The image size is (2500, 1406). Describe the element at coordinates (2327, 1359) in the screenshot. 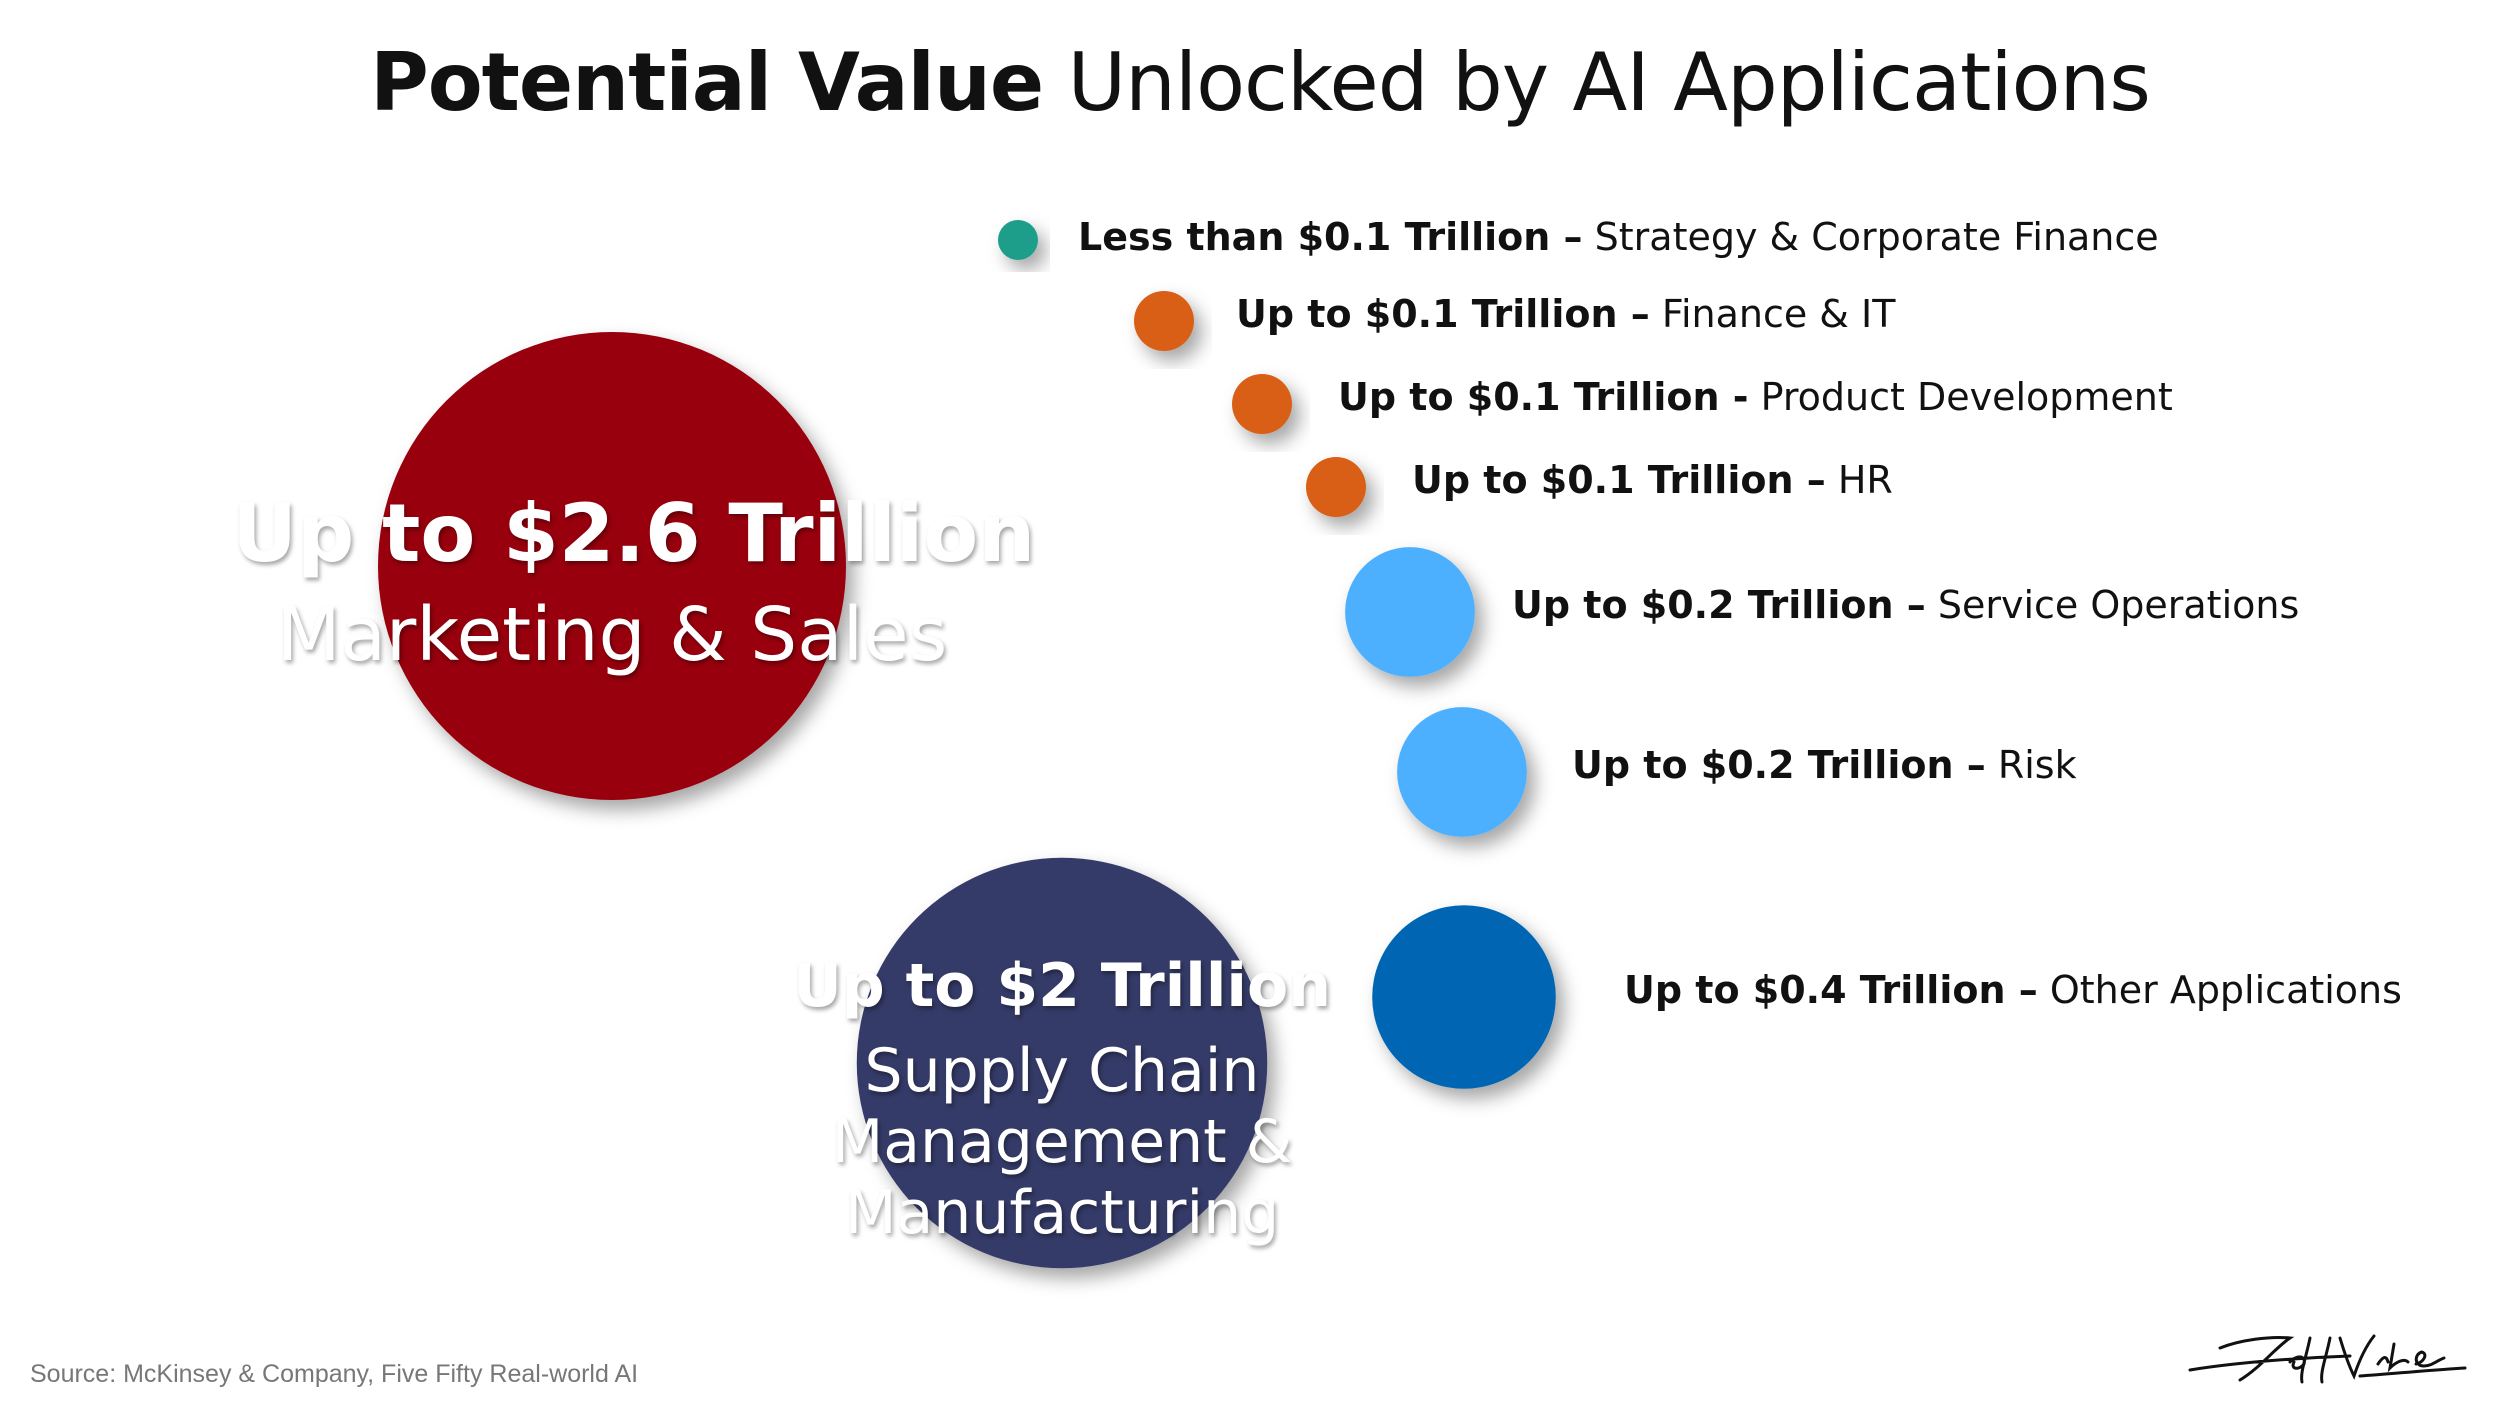

I see `signature-mark` at that location.